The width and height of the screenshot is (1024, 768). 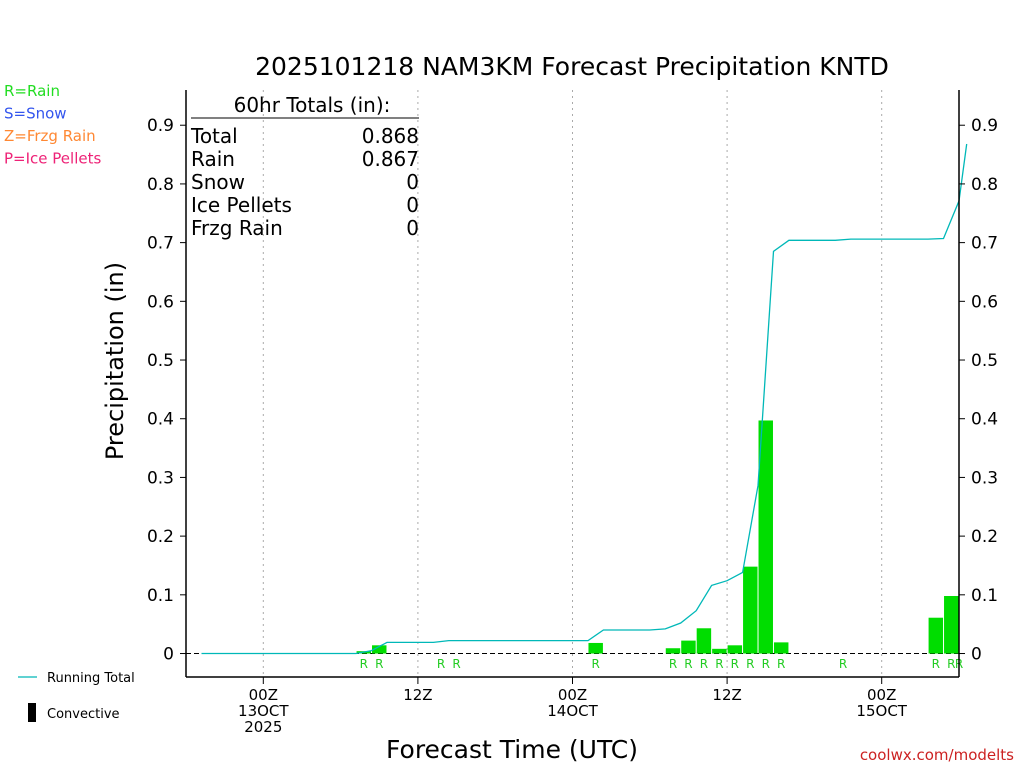 What do you see at coordinates (168, 655) in the screenshot?
I see `y-tick-label-left: 0` at bounding box center [168, 655].